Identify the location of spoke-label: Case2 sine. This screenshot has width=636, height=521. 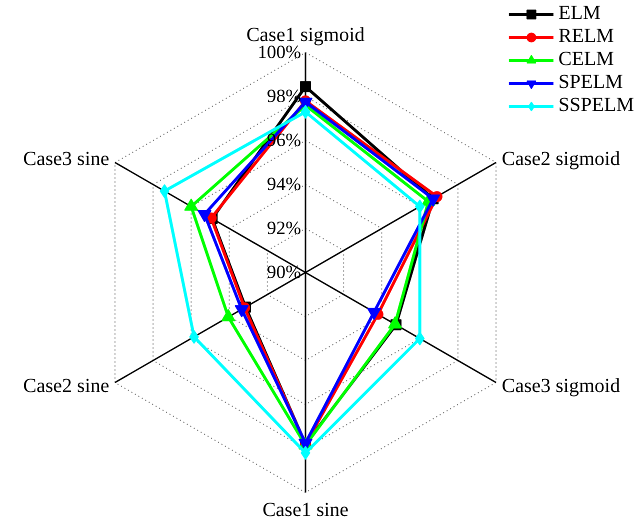
(66, 385).